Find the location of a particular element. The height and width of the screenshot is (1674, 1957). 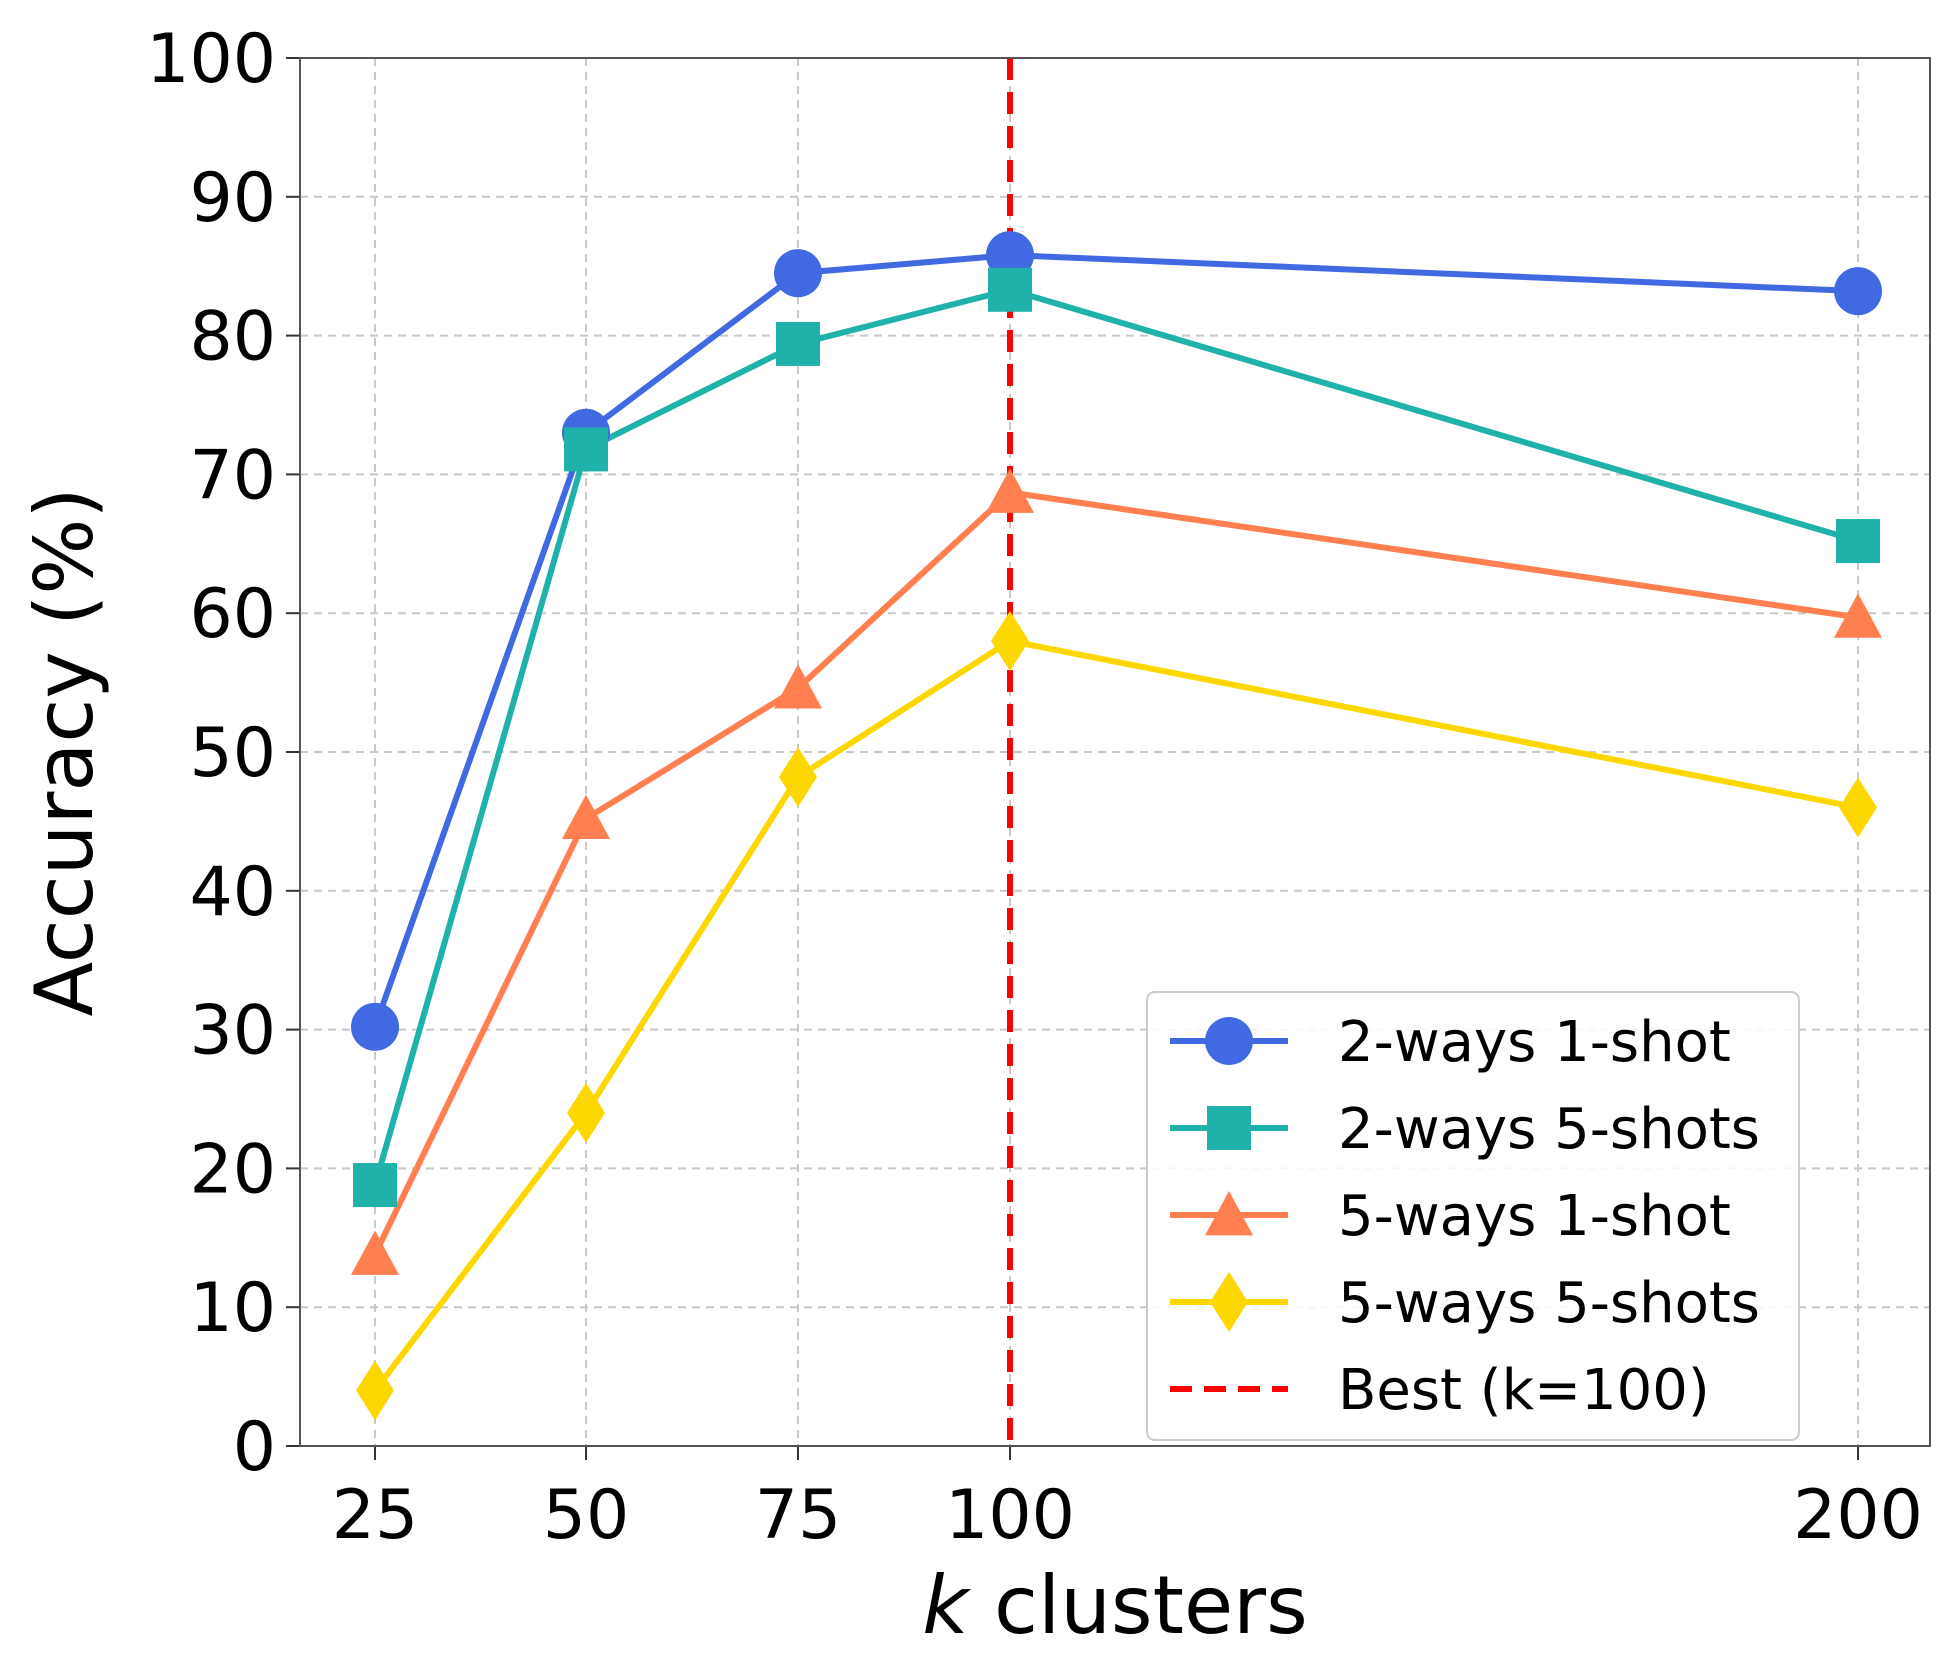

y-tick-label: 30 is located at coordinates (232, 1031).